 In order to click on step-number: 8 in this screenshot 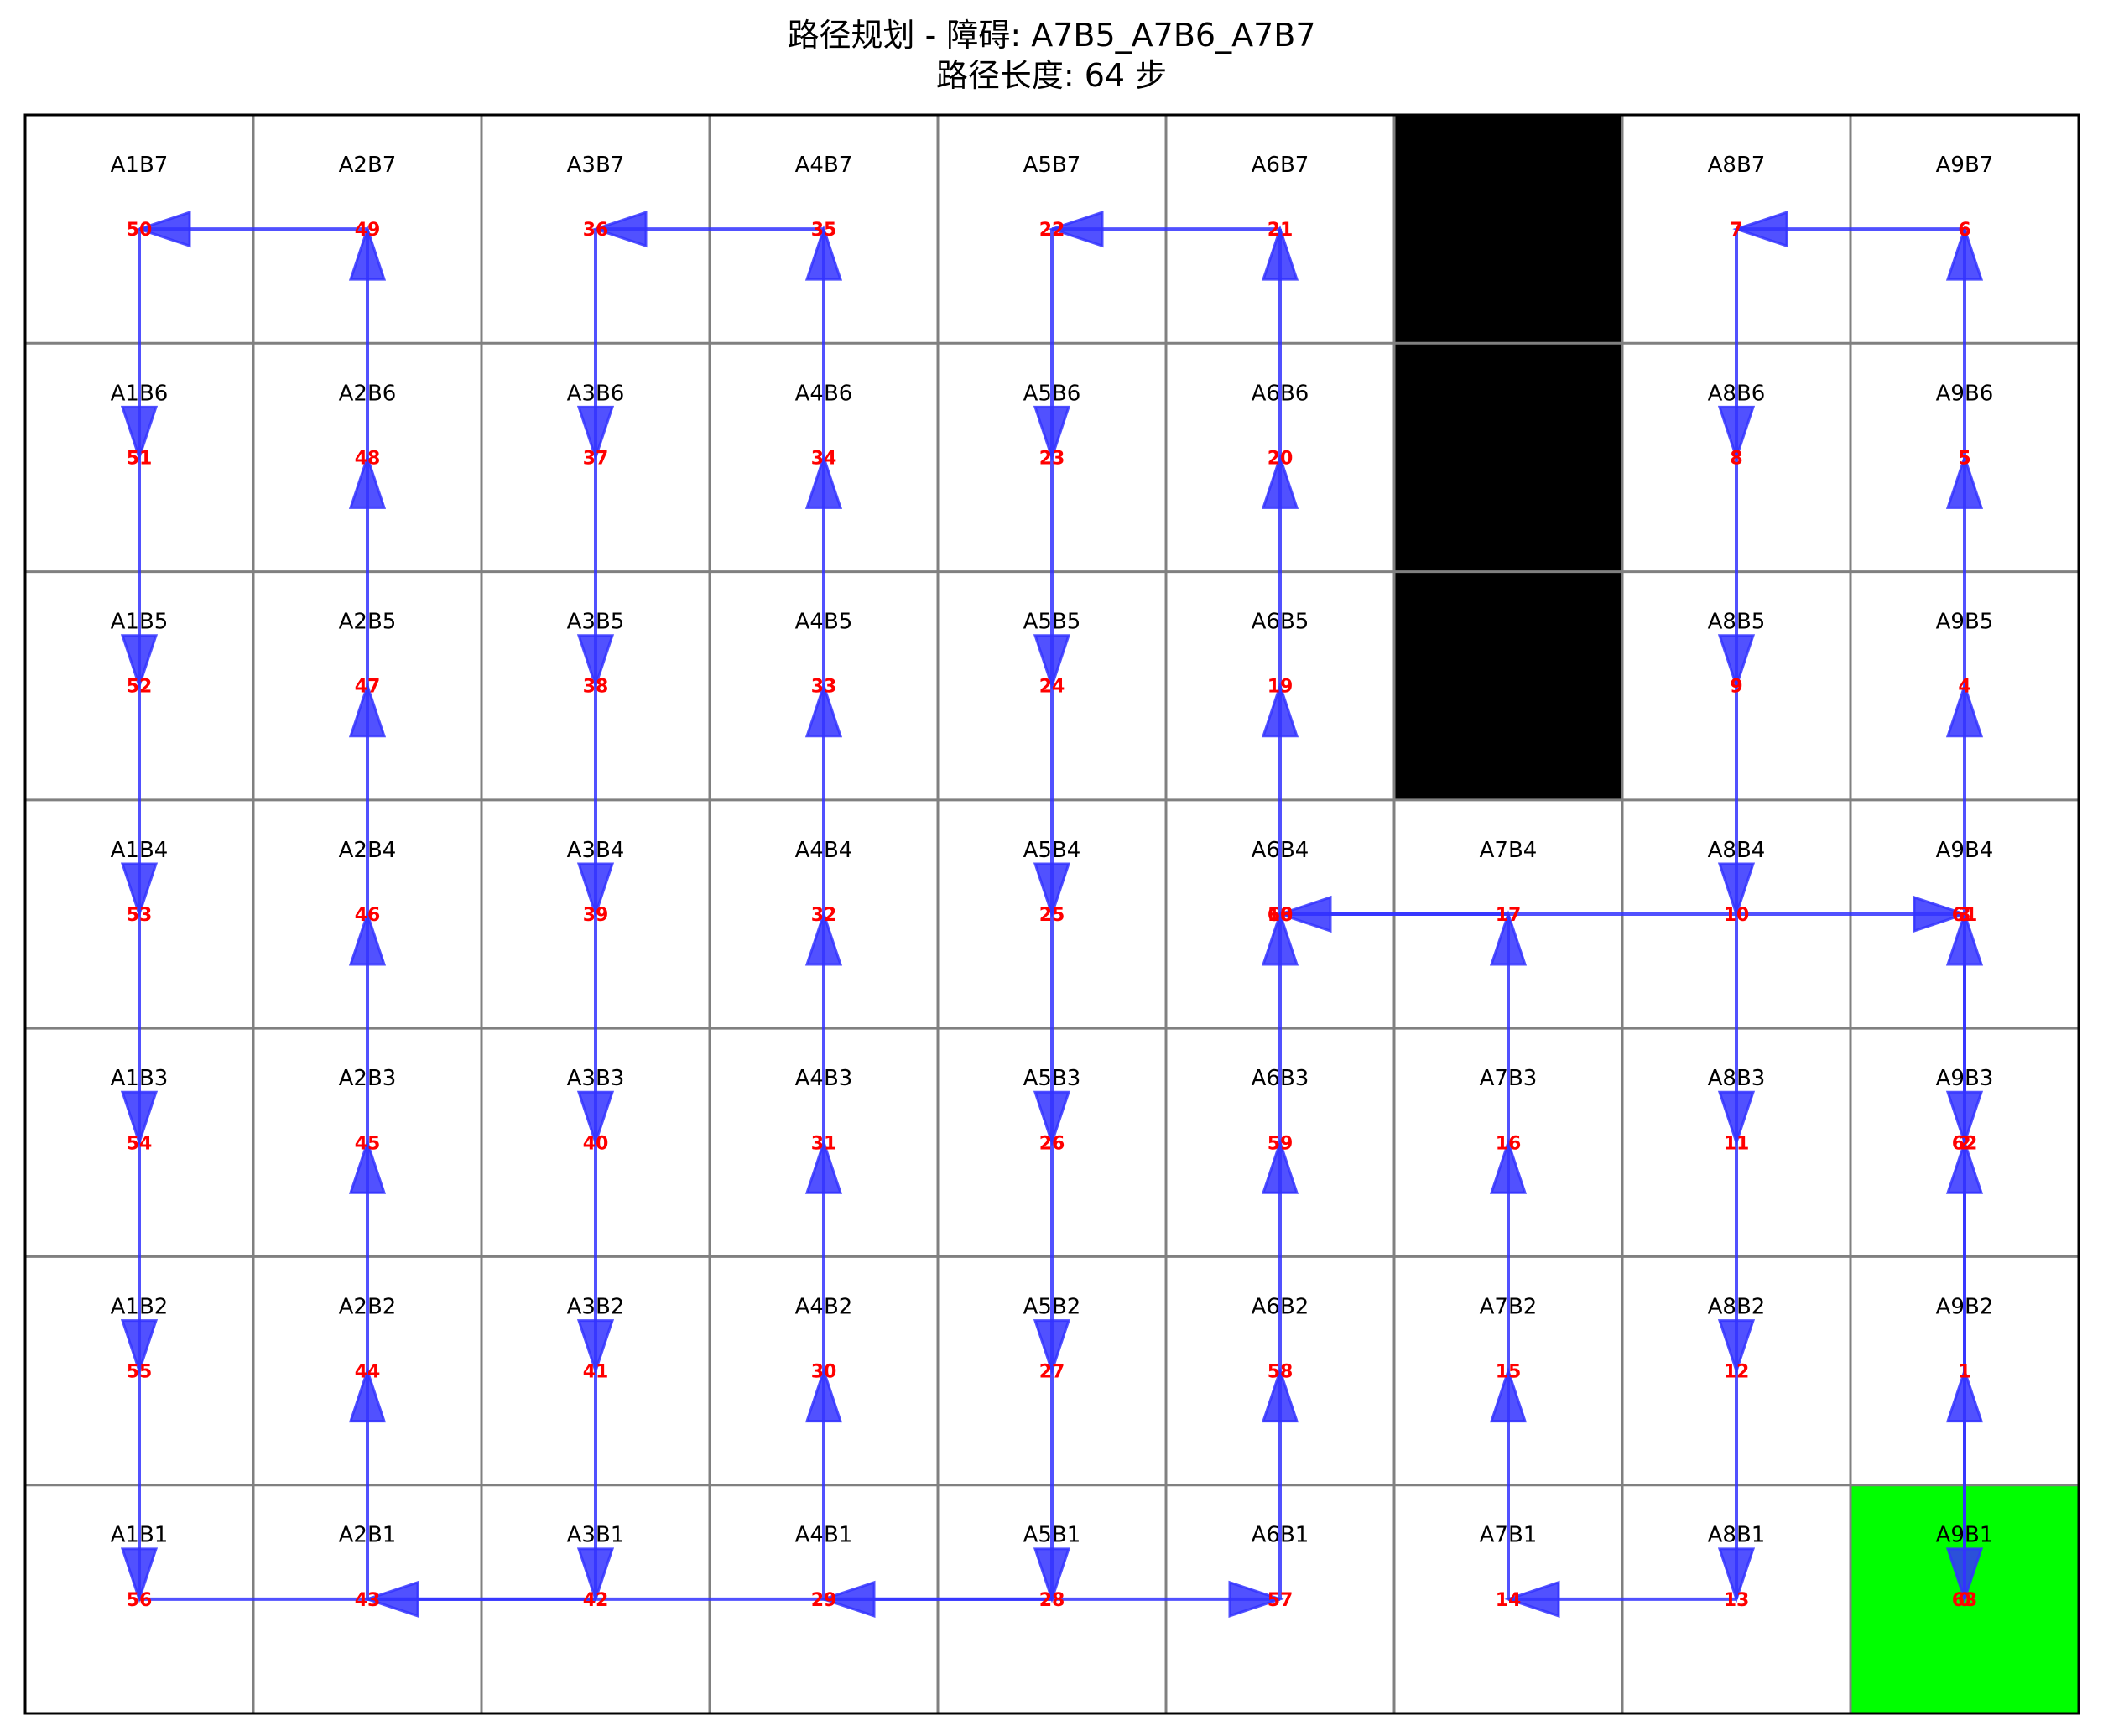, I will do `click(1736, 458)`.